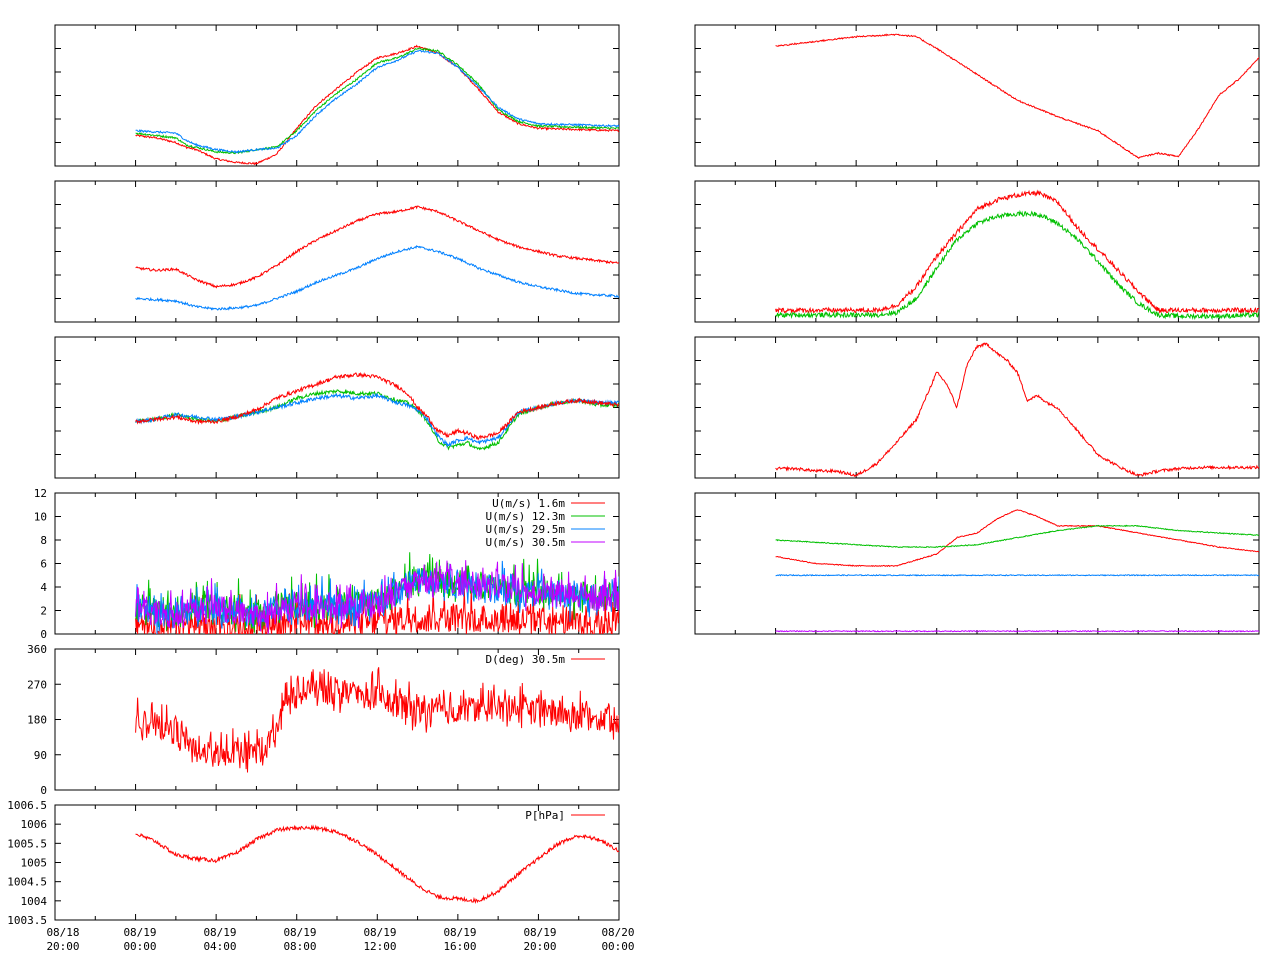 This screenshot has width=1280, height=960. What do you see at coordinates (379, 946) in the screenshot?
I see `x-tick-time-4: 12:00` at bounding box center [379, 946].